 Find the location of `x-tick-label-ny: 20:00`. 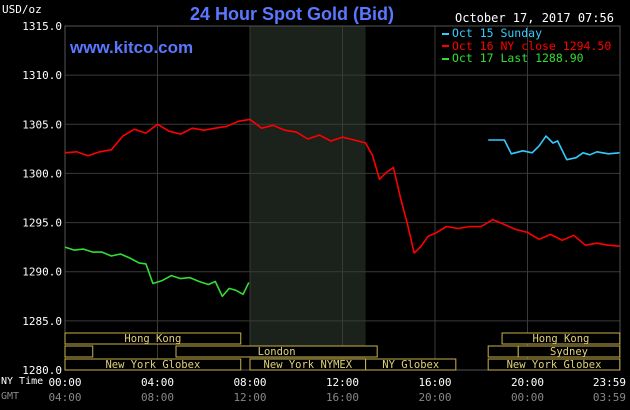

x-tick-label-ny: 20:00 is located at coordinates (527, 382).